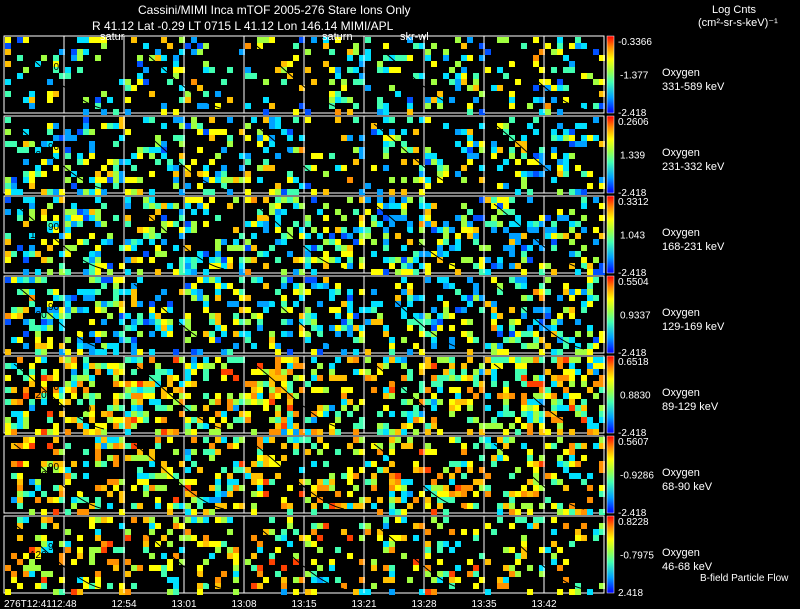 The image size is (800, 609). I want to click on pitch-angle-contour, so click(179, 476).